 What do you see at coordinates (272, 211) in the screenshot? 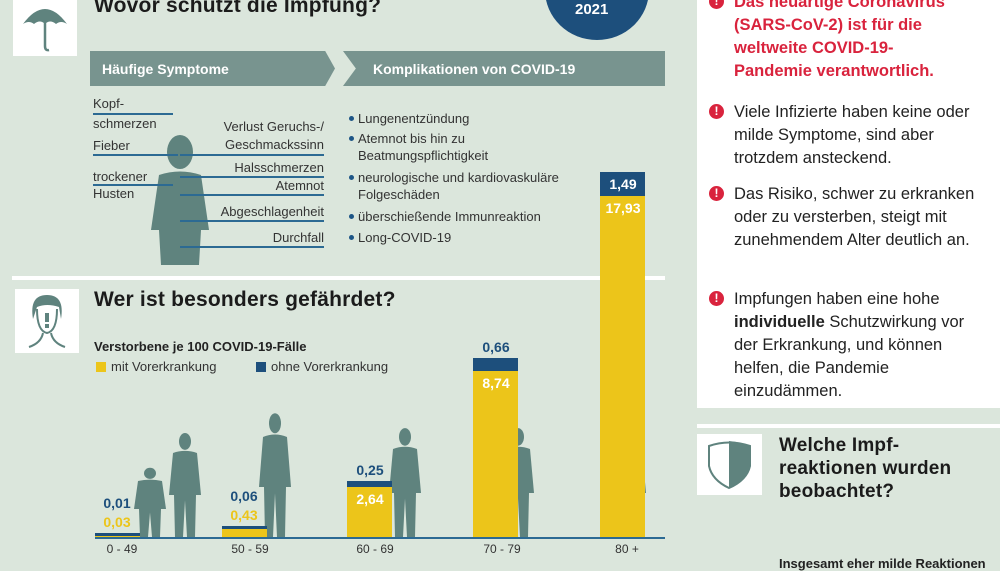
I see `symptom-label: Abgeschlagenheit` at bounding box center [272, 211].